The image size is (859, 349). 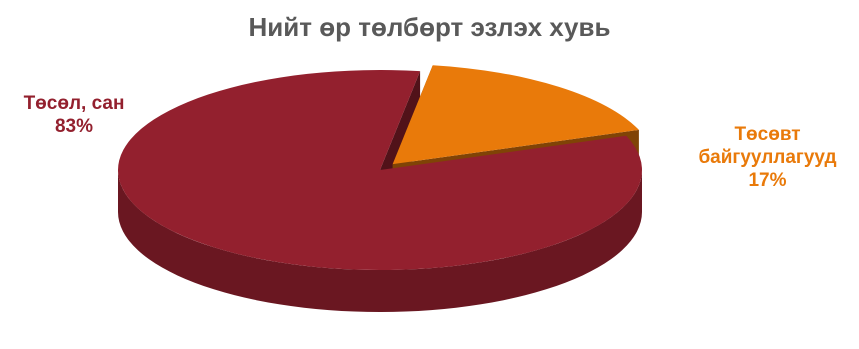 I want to click on chart-title: Нийт өр төлбөрт эзлэх хувь, so click(x=429, y=27).